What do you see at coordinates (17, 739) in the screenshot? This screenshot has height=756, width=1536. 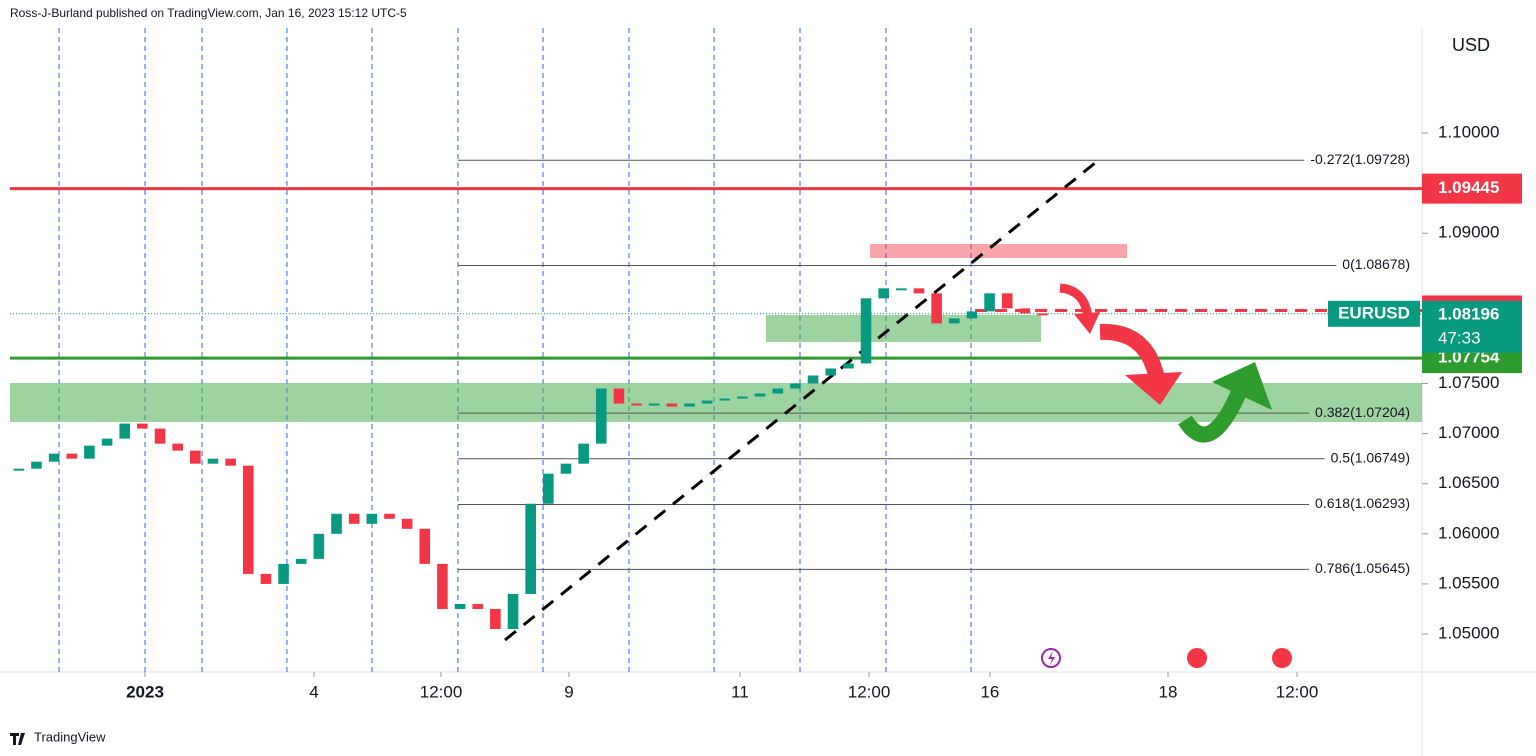 I see `brand-logo` at bounding box center [17, 739].